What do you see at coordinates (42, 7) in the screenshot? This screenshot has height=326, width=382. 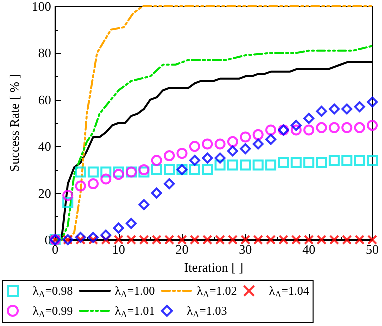 I see `y-tick-label: 100` at bounding box center [42, 7].